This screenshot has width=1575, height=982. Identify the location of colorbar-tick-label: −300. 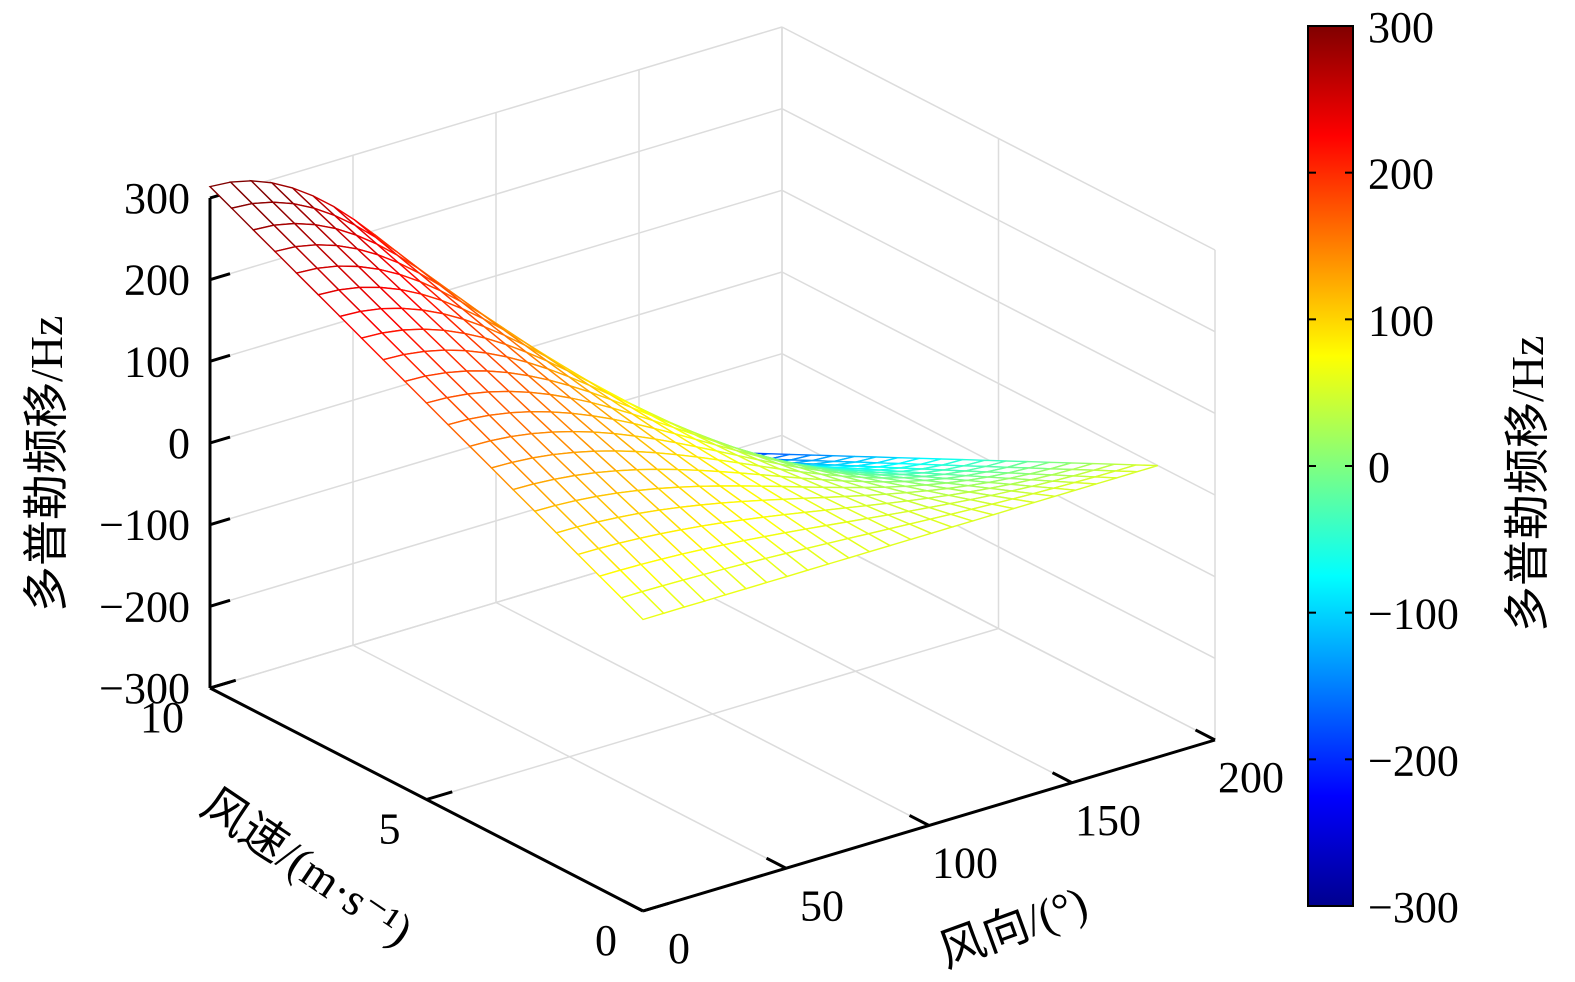
(1413, 907).